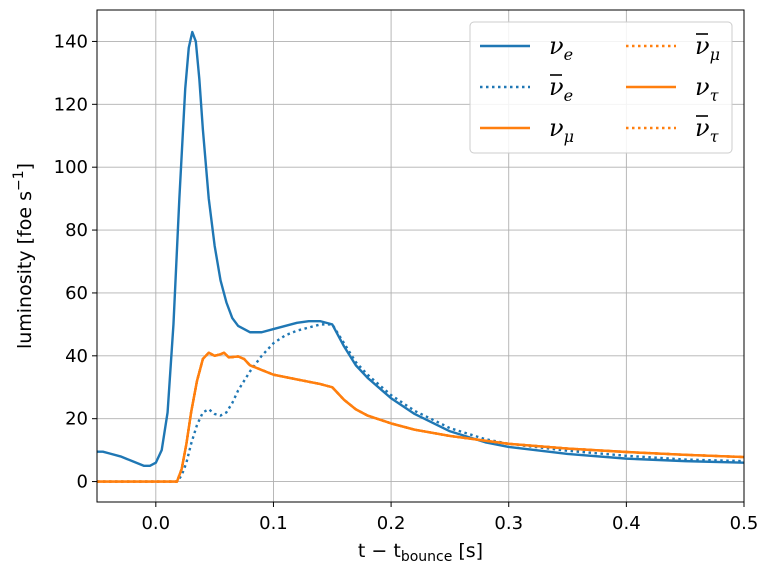  Describe the element at coordinates (391, 523) in the screenshot. I see `x-tick-label: 0.2` at that location.